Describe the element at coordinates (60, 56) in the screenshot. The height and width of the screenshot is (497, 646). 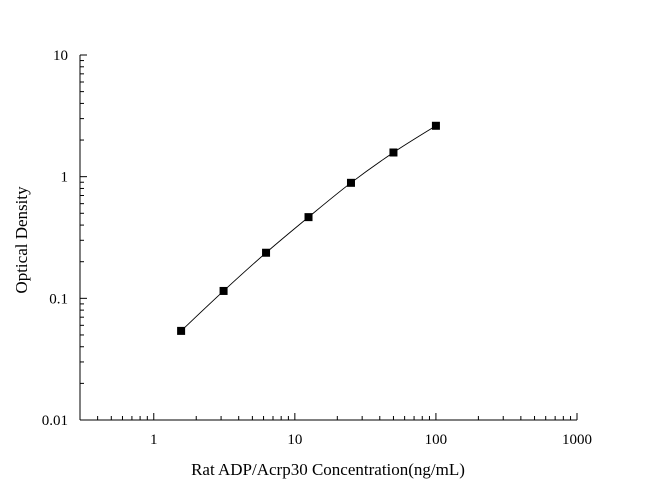
I see `y-tick-label: 10` at that location.